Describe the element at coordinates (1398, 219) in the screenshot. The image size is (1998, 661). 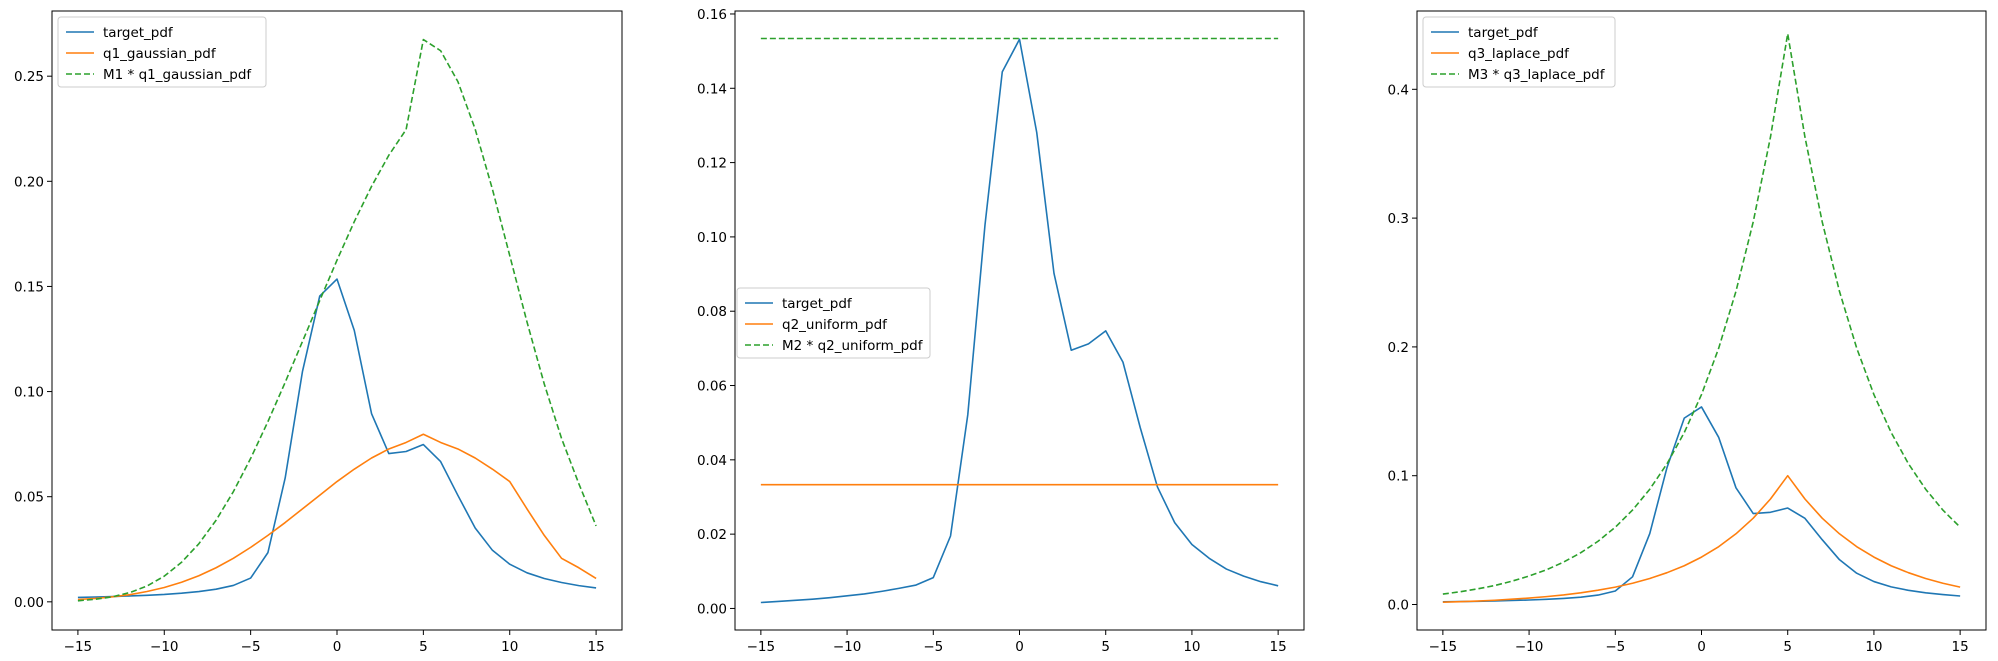
I see `y-tick-label: 0.3` at that location.